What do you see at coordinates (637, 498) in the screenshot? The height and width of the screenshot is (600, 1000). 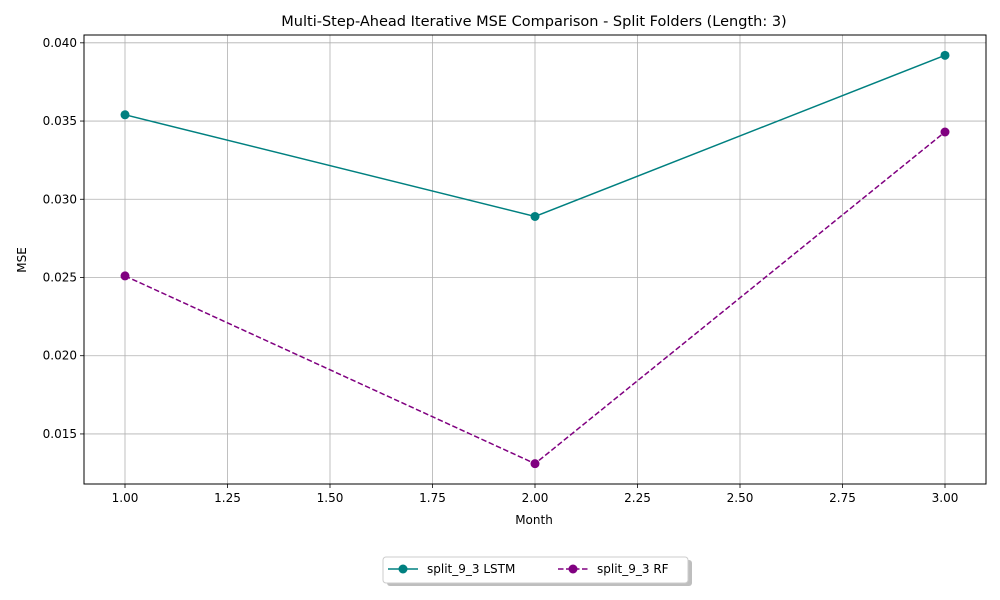 I see `x-tick-label: 2.25` at bounding box center [637, 498].